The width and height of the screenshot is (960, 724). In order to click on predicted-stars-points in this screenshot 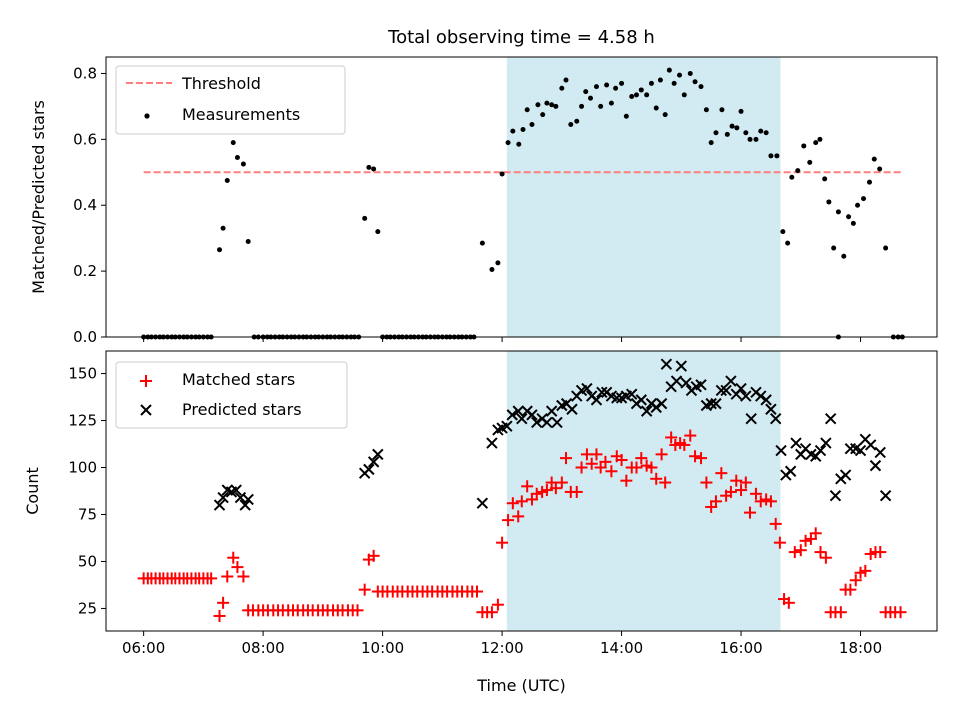, I will do `click(552, 434)`.